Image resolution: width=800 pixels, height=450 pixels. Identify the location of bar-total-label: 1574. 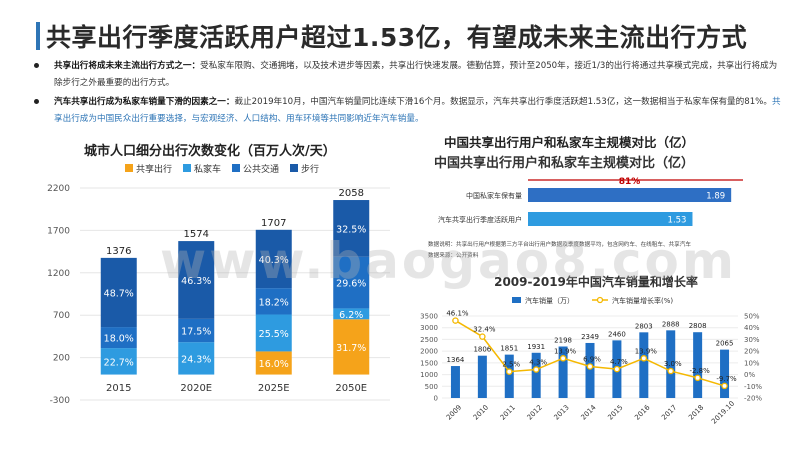
(196, 234).